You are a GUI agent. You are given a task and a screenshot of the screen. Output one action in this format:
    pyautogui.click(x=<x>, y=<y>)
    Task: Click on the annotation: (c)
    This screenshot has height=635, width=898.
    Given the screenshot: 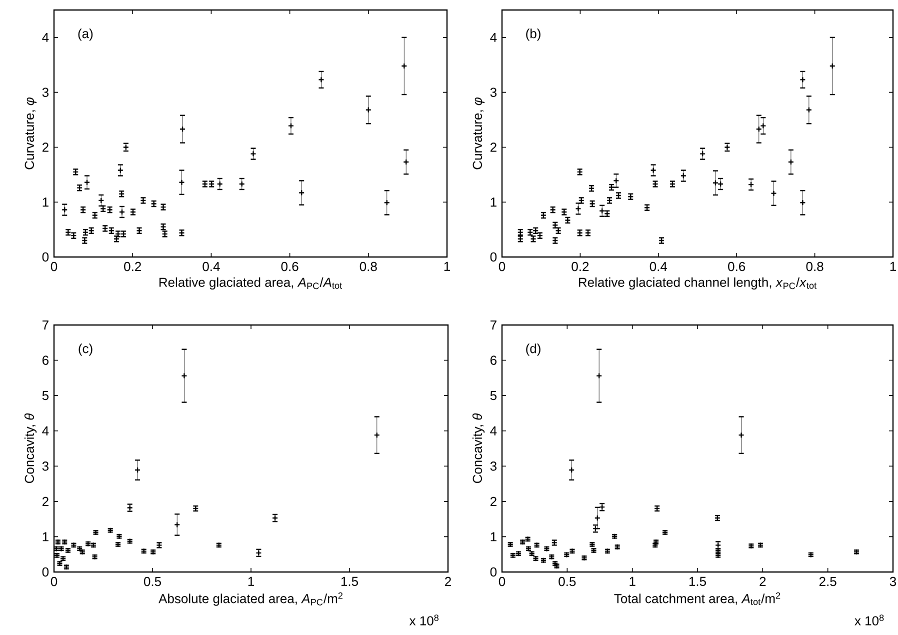 What is the action you would take?
    pyautogui.click(x=85, y=350)
    